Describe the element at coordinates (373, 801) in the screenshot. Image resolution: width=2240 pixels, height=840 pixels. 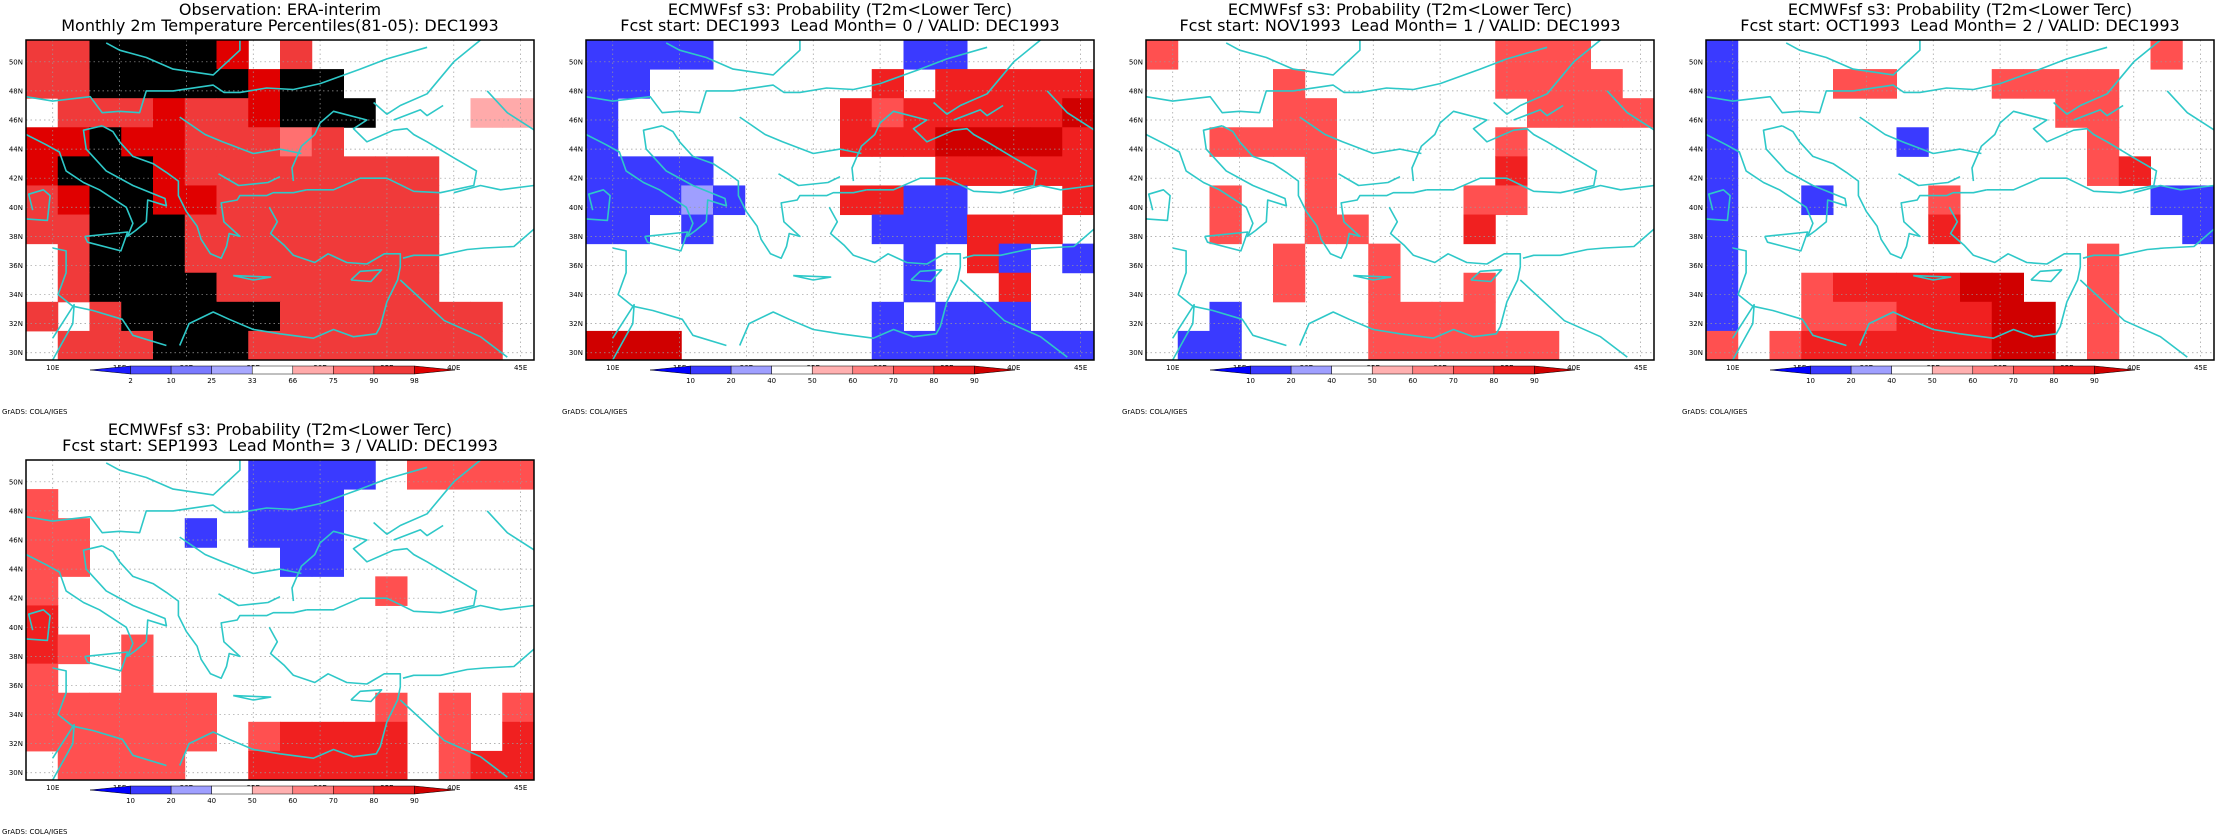
I see `colorbar-label: 80` at that location.